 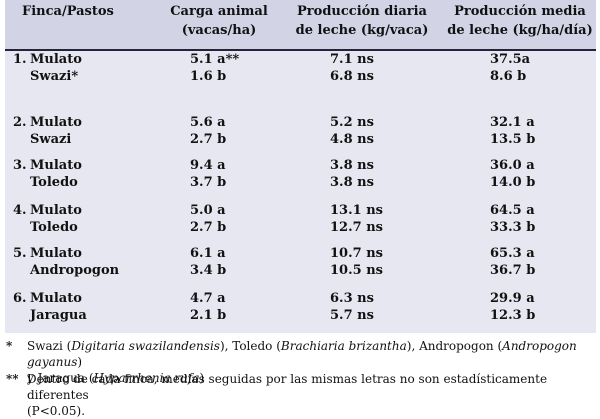 What do you see at coordinates (356, 270) in the screenshot?
I see `produccion-diaria-value: 10.5 ns` at bounding box center [356, 270].